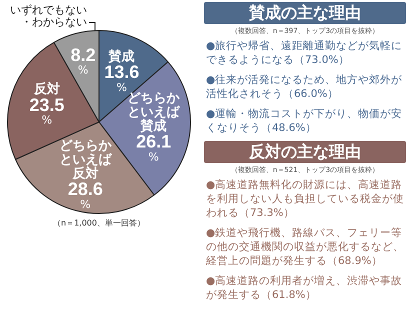 The height and width of the screenshot is (330, 408). I want to click on slice-label: 反対, so click(46, 89).